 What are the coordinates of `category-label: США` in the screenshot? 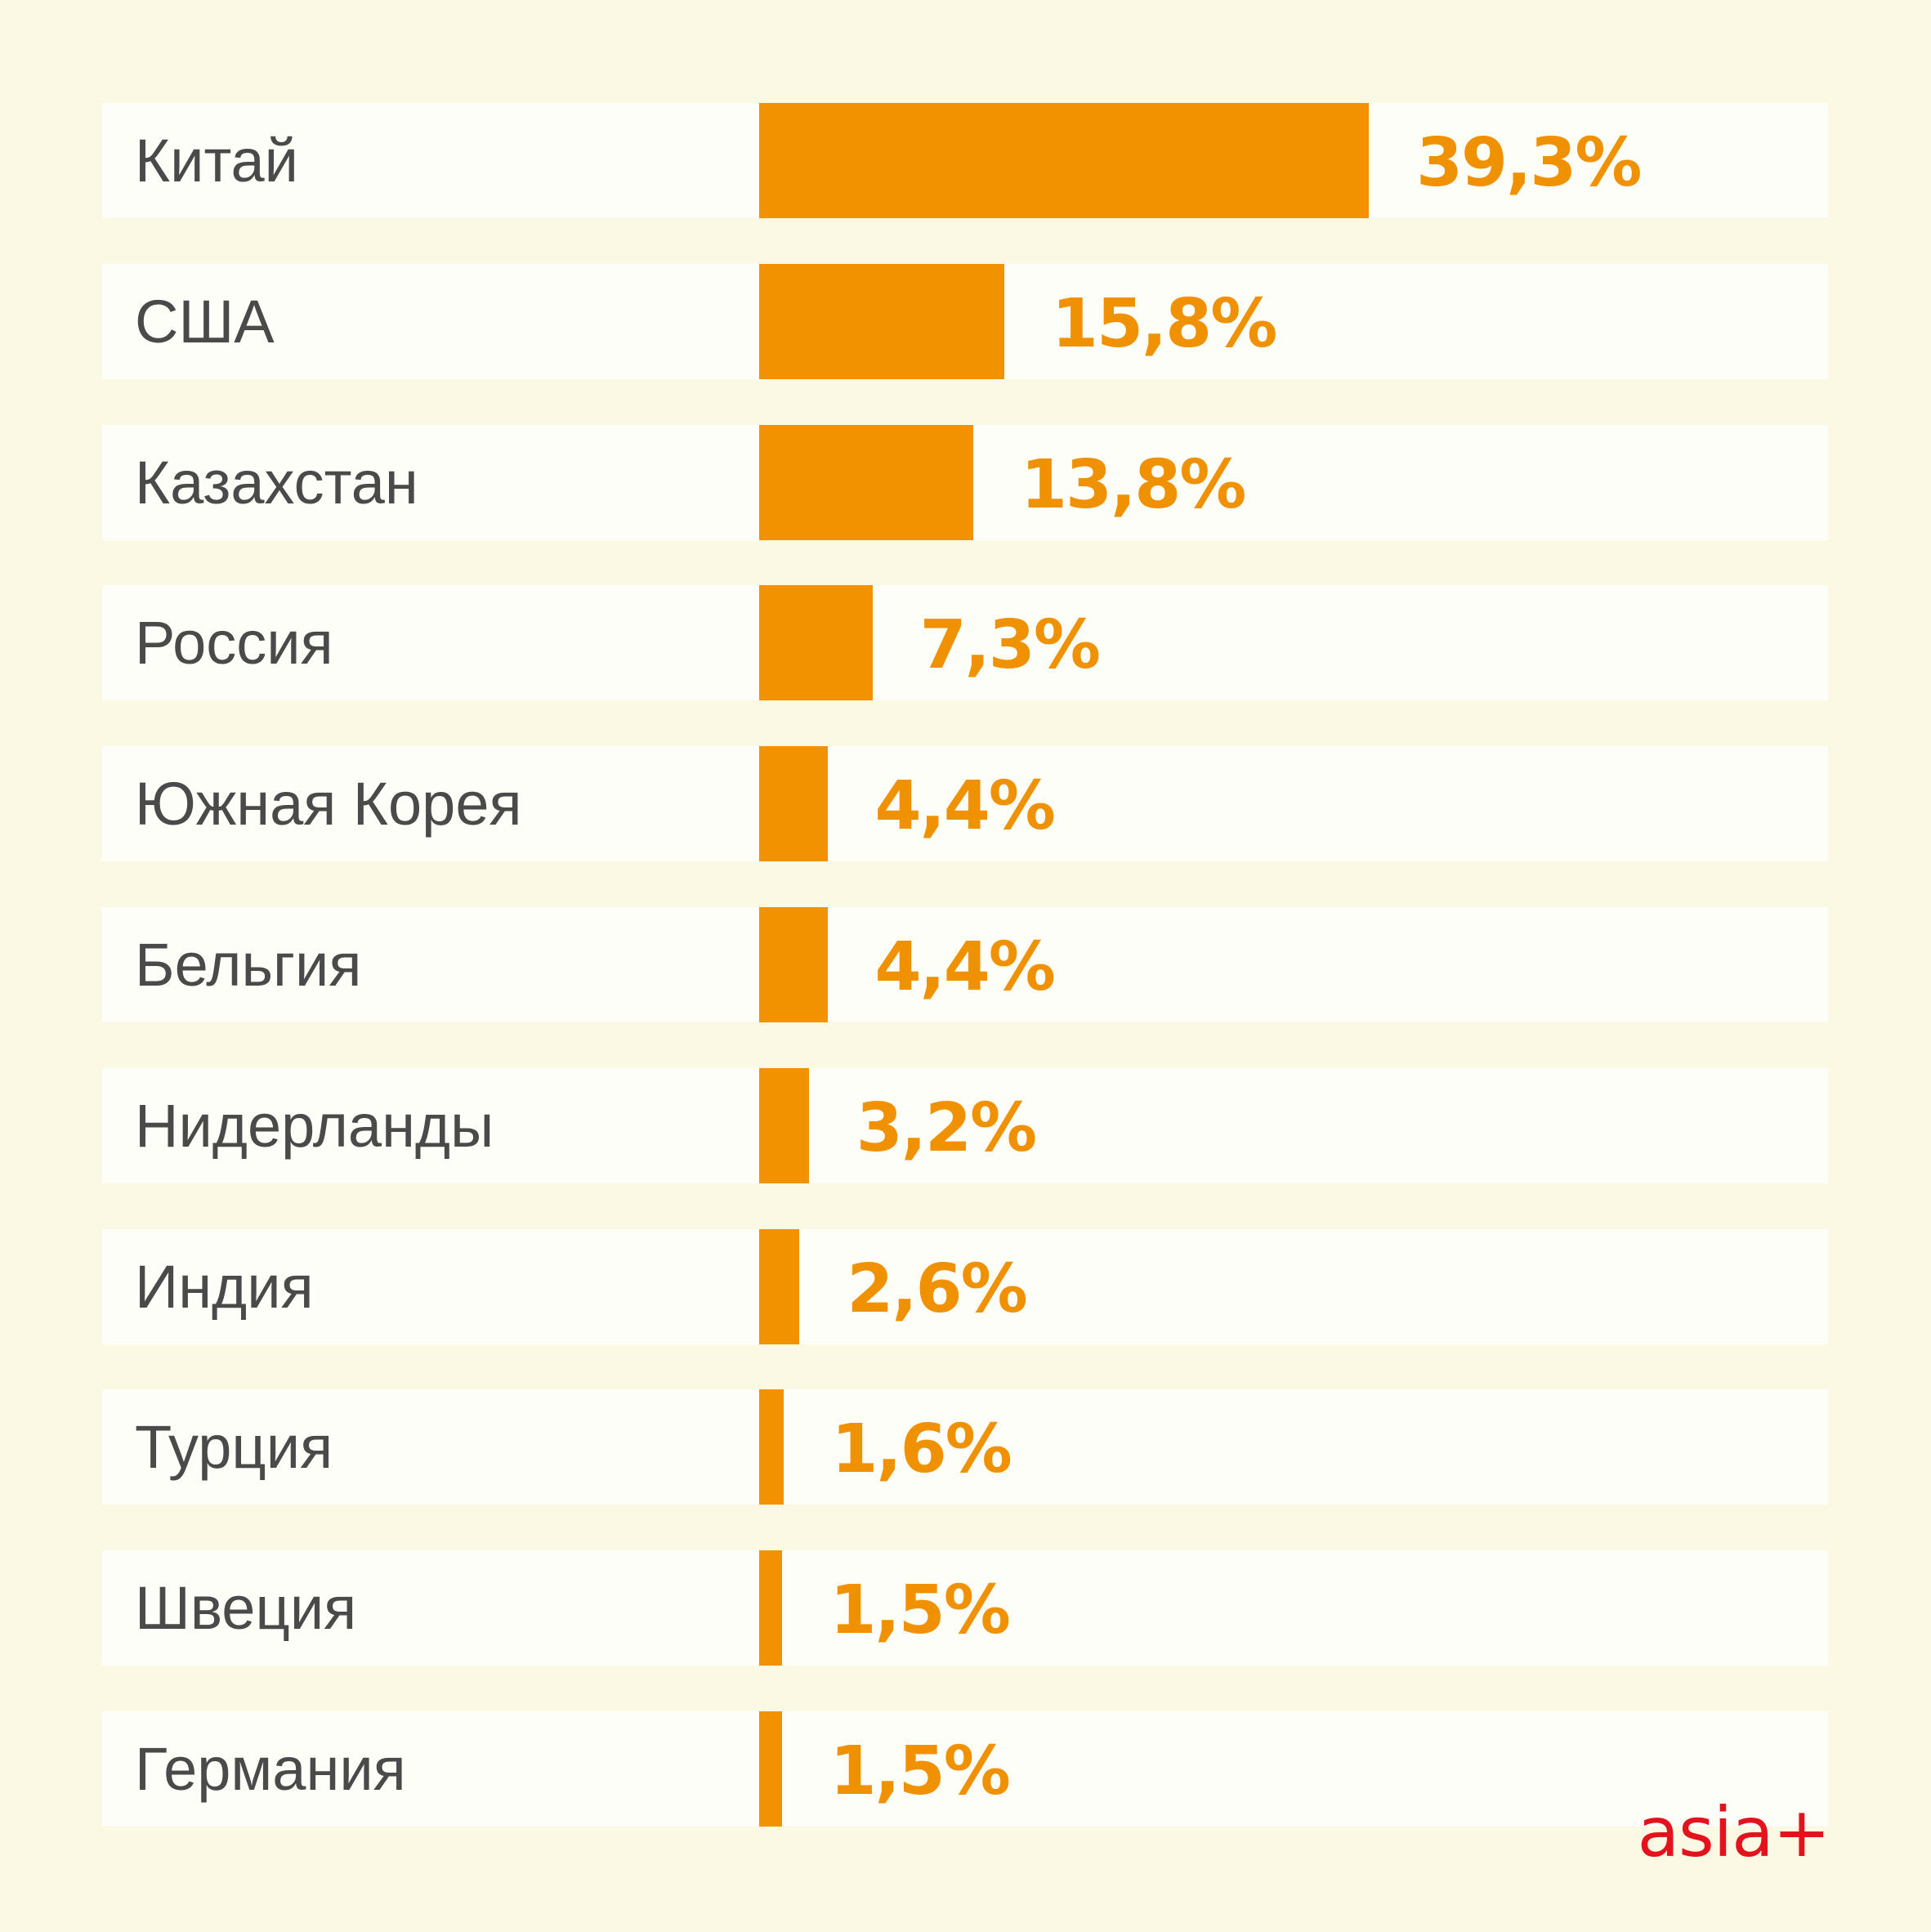 It's located at (205, 321).